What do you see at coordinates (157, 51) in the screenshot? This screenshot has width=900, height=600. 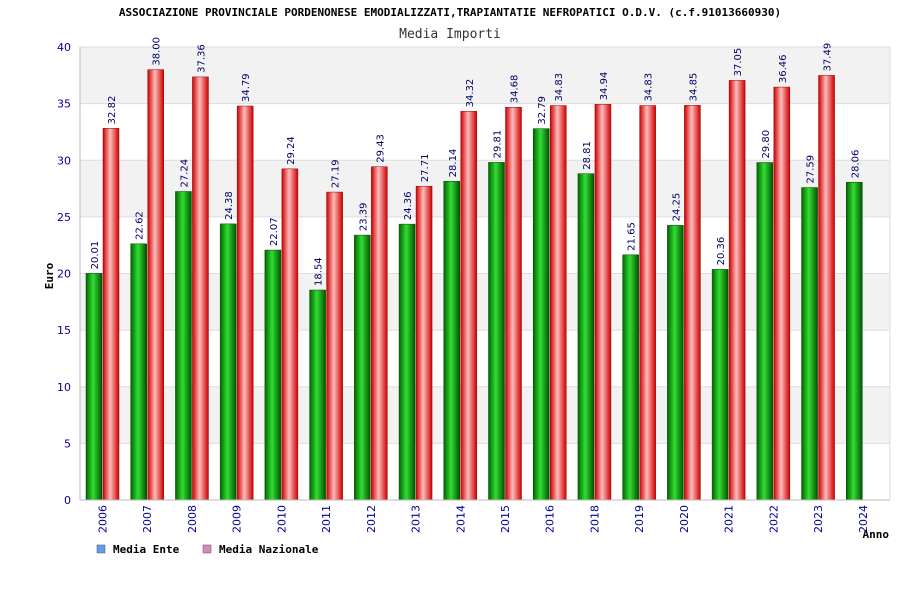 I see `data-label: 38.00` at bounding box center [157, 51].